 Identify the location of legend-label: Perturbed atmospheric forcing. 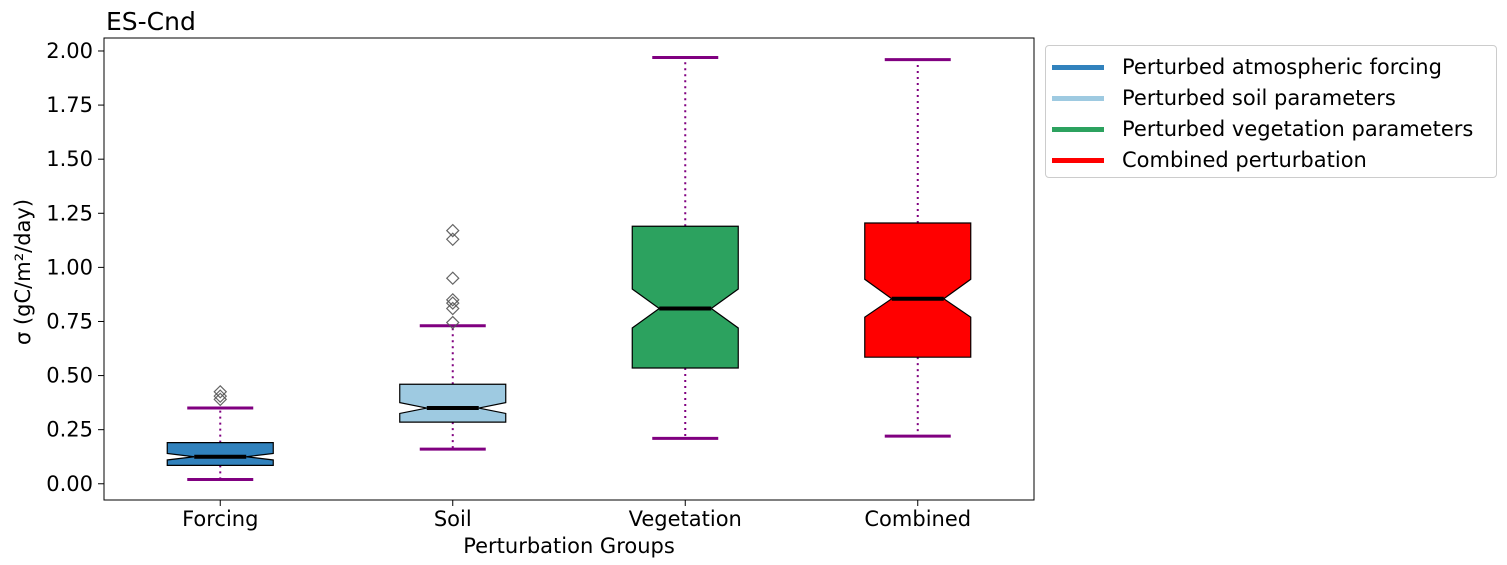
(1282, 67).